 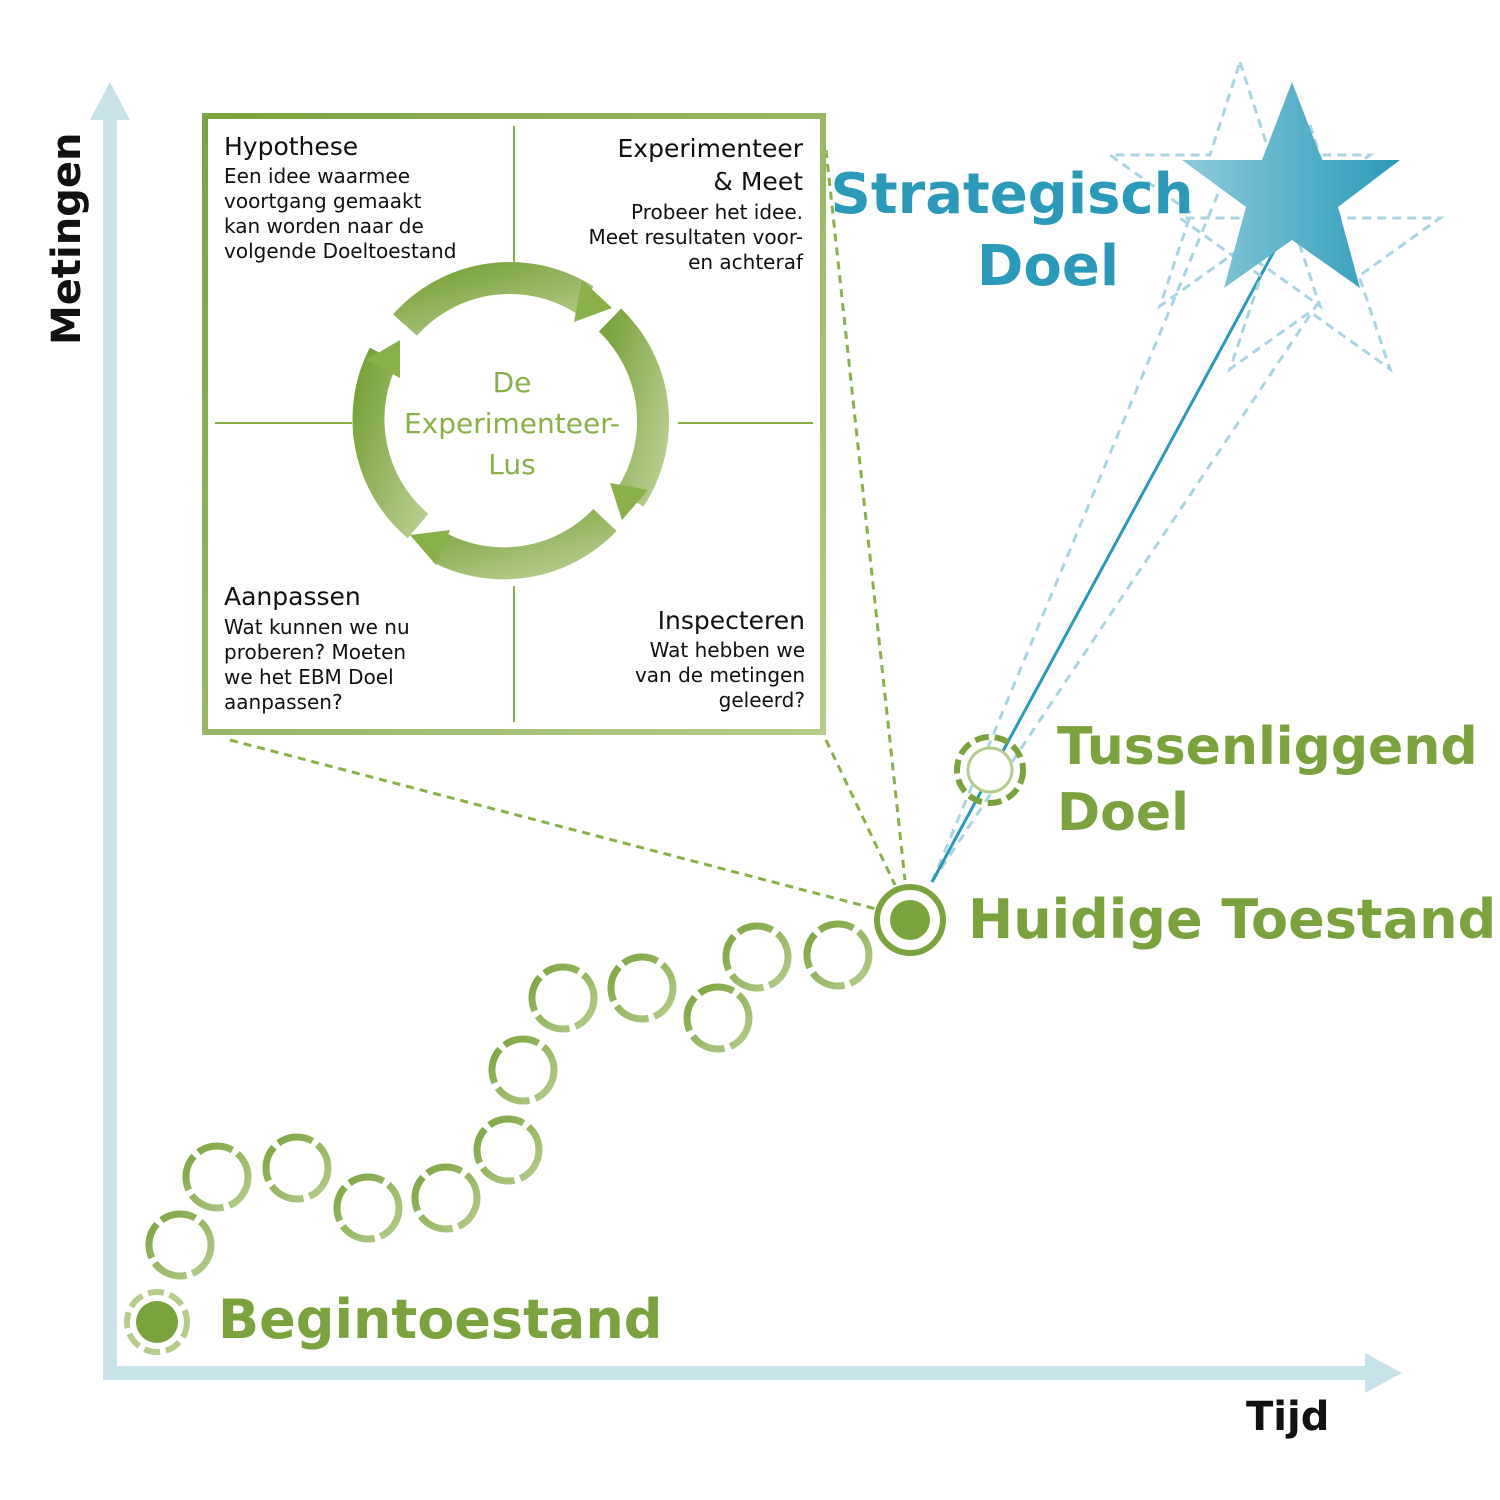 What do you see at coordinates (157, 1322) in the screenshot?
I see `start-state-marker` at bounding box center [157, 1322].